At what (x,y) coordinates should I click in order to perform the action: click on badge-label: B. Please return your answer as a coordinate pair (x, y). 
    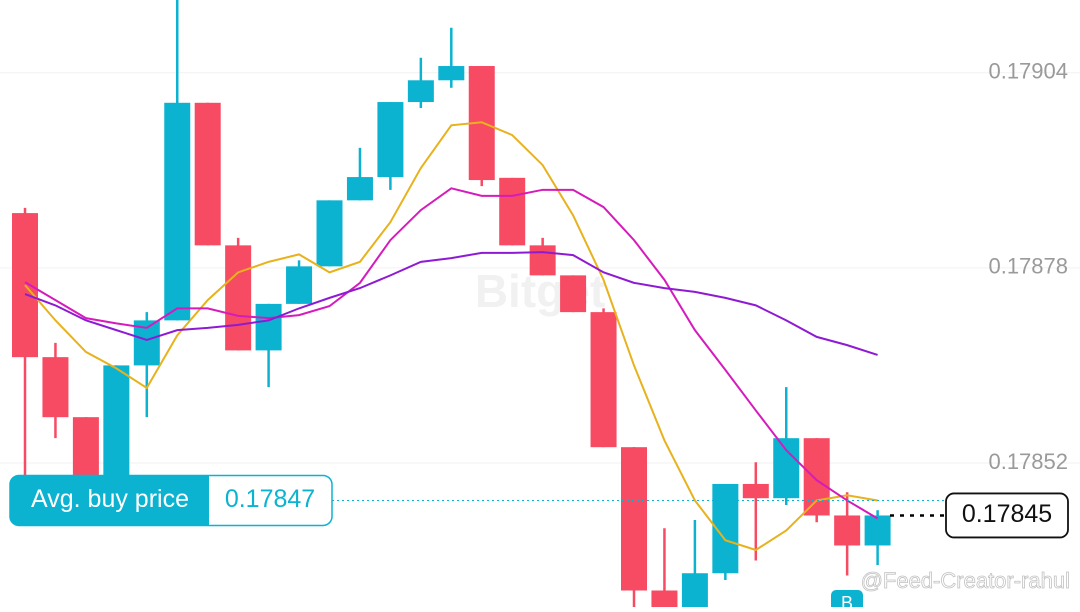
    Looking at the image, I should click on (847, 600).